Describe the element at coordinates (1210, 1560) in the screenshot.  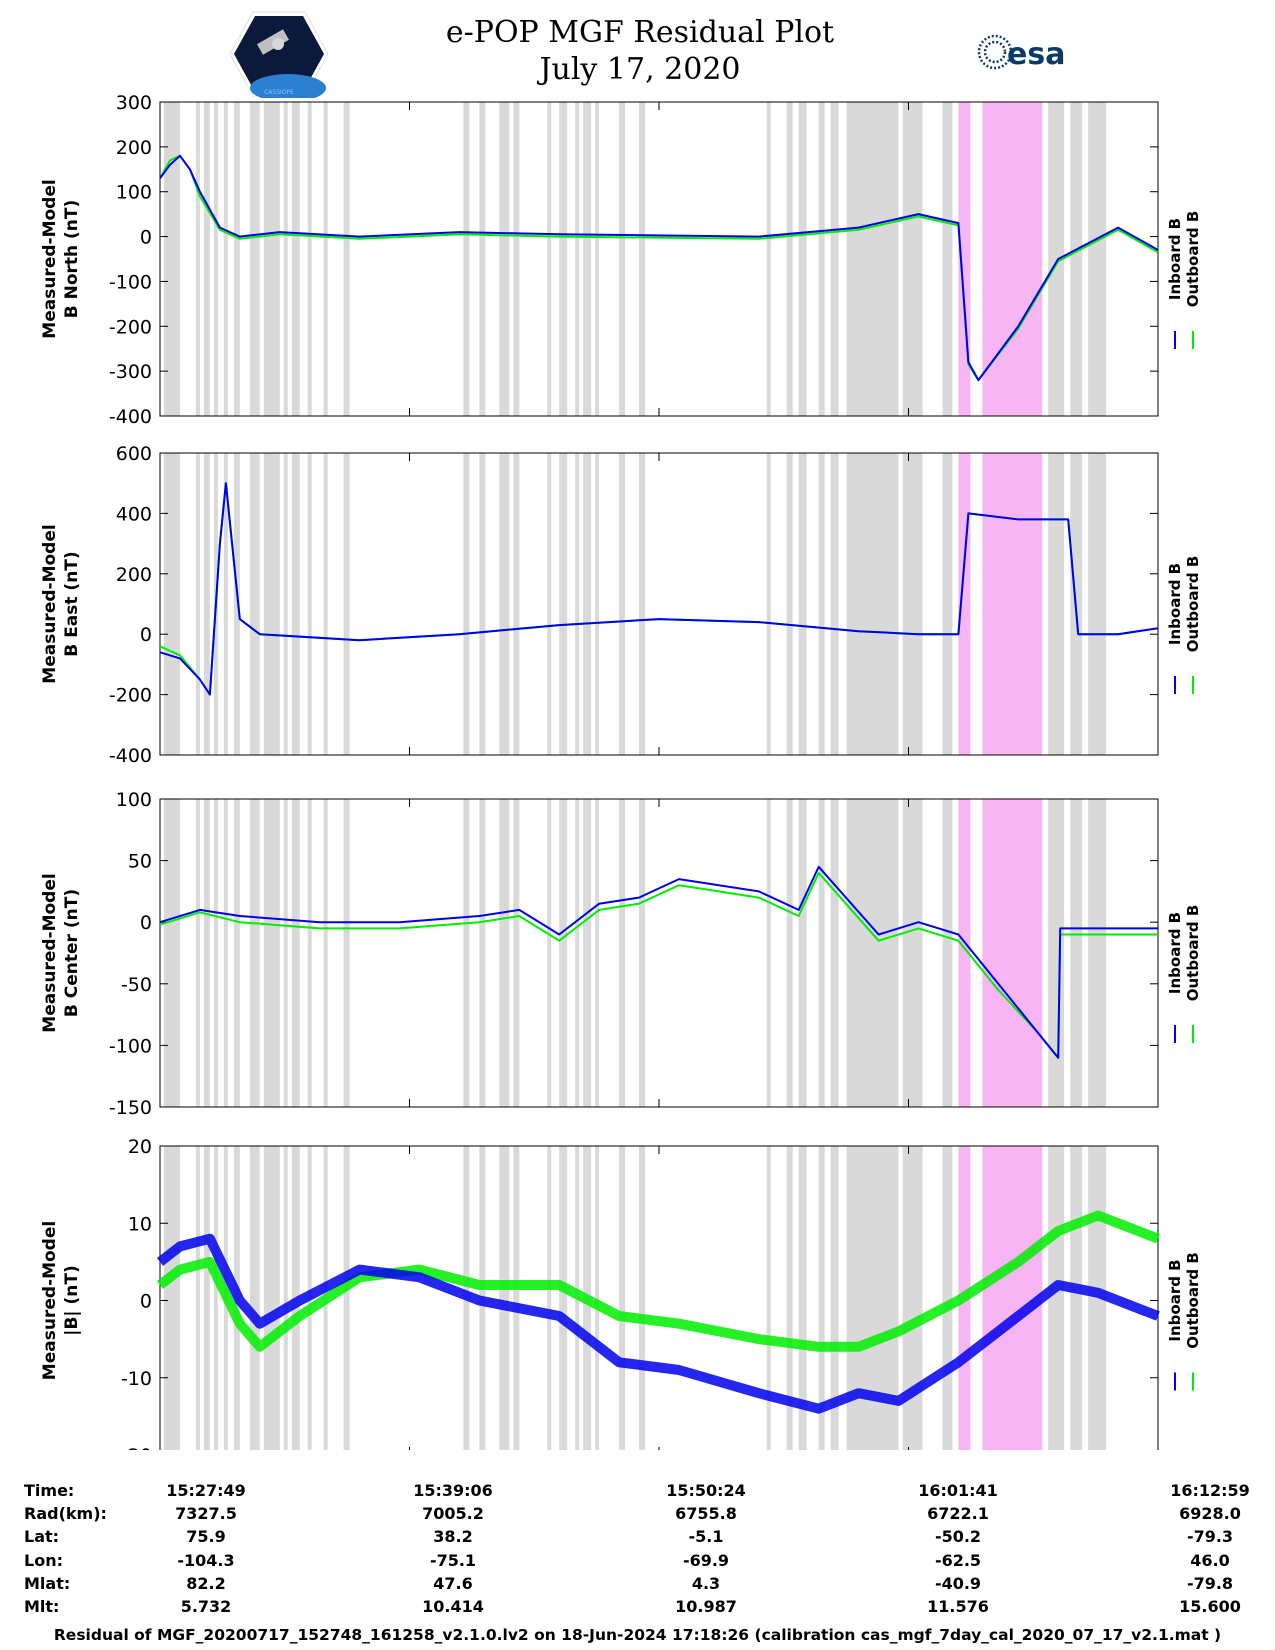
I see `table-cell: 46.0` at that location.